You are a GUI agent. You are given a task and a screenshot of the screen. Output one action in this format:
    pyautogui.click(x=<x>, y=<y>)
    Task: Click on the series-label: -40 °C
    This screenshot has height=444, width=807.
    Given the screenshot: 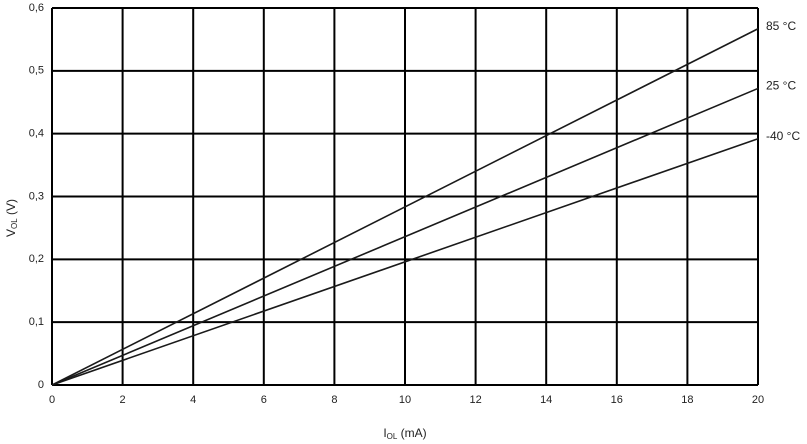 What is the action you would take?
    pyautogui.click(x=783, y=136)
    